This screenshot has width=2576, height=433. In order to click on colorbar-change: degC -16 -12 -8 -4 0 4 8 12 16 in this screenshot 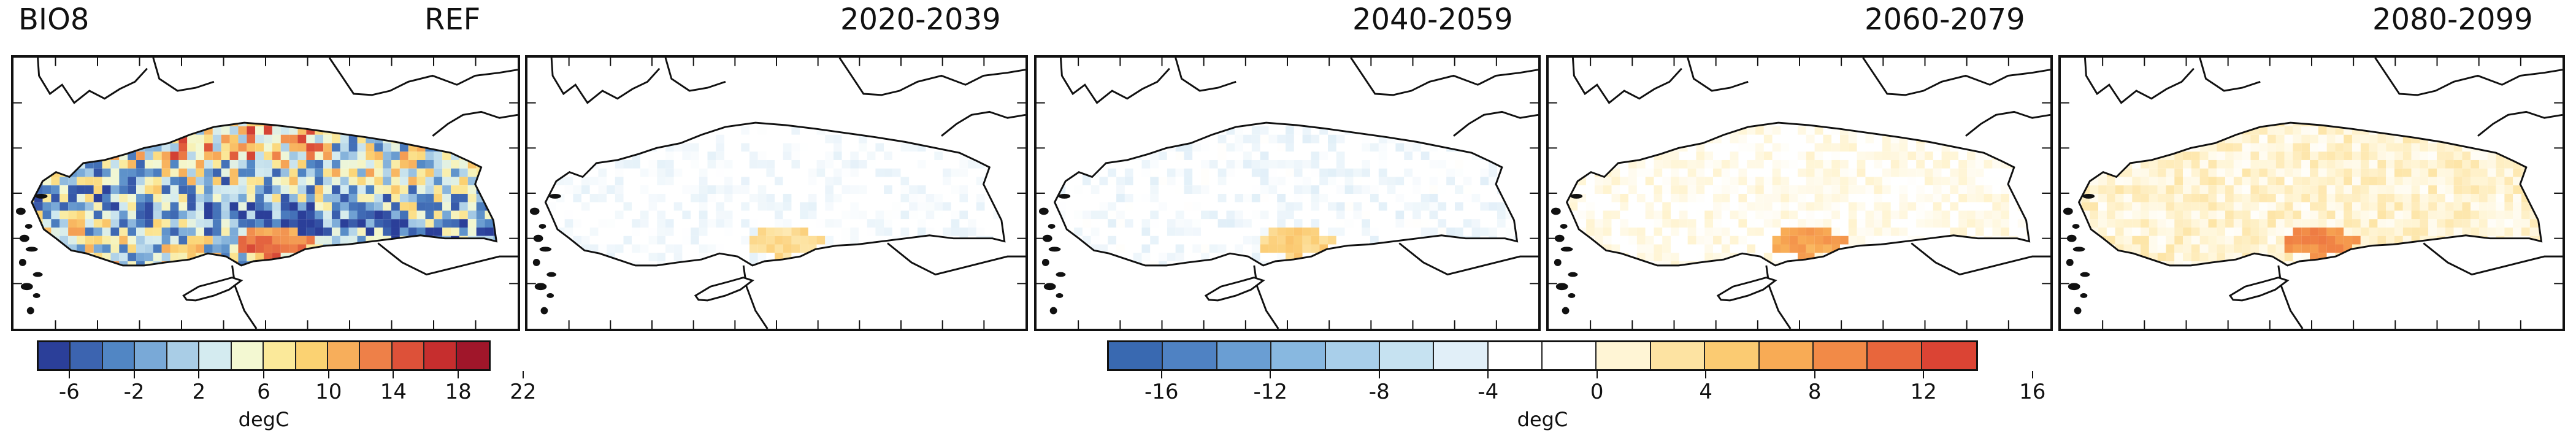, I will do `click(1576, 386)`.